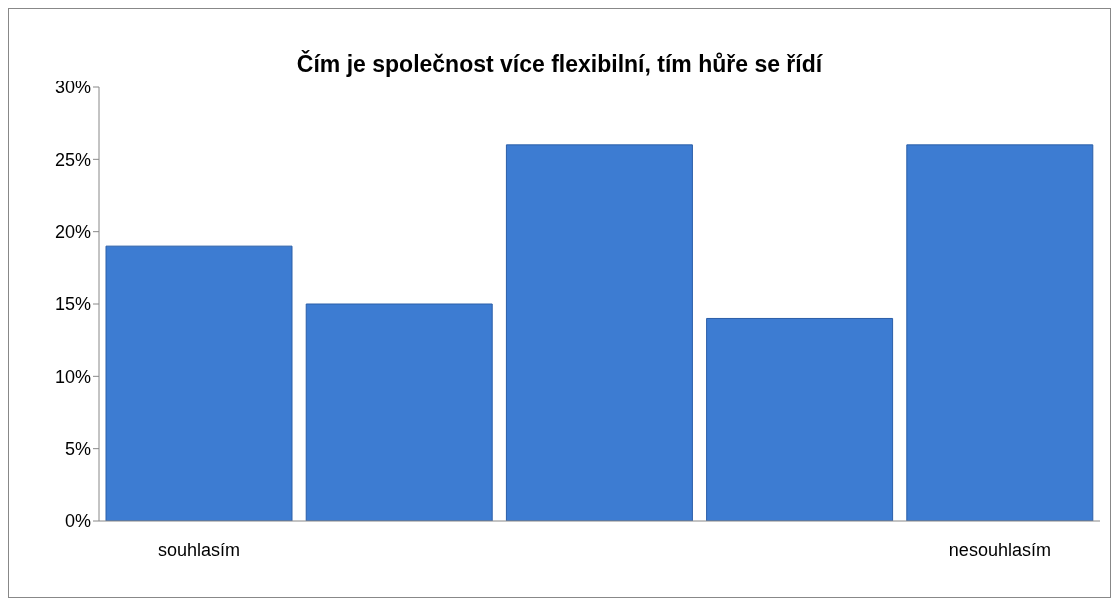 The image size is (1119, 606). Describe the element at coordinates (199, 549) in the screenshot. I see `x-tick-label: souhlasím` at that location.